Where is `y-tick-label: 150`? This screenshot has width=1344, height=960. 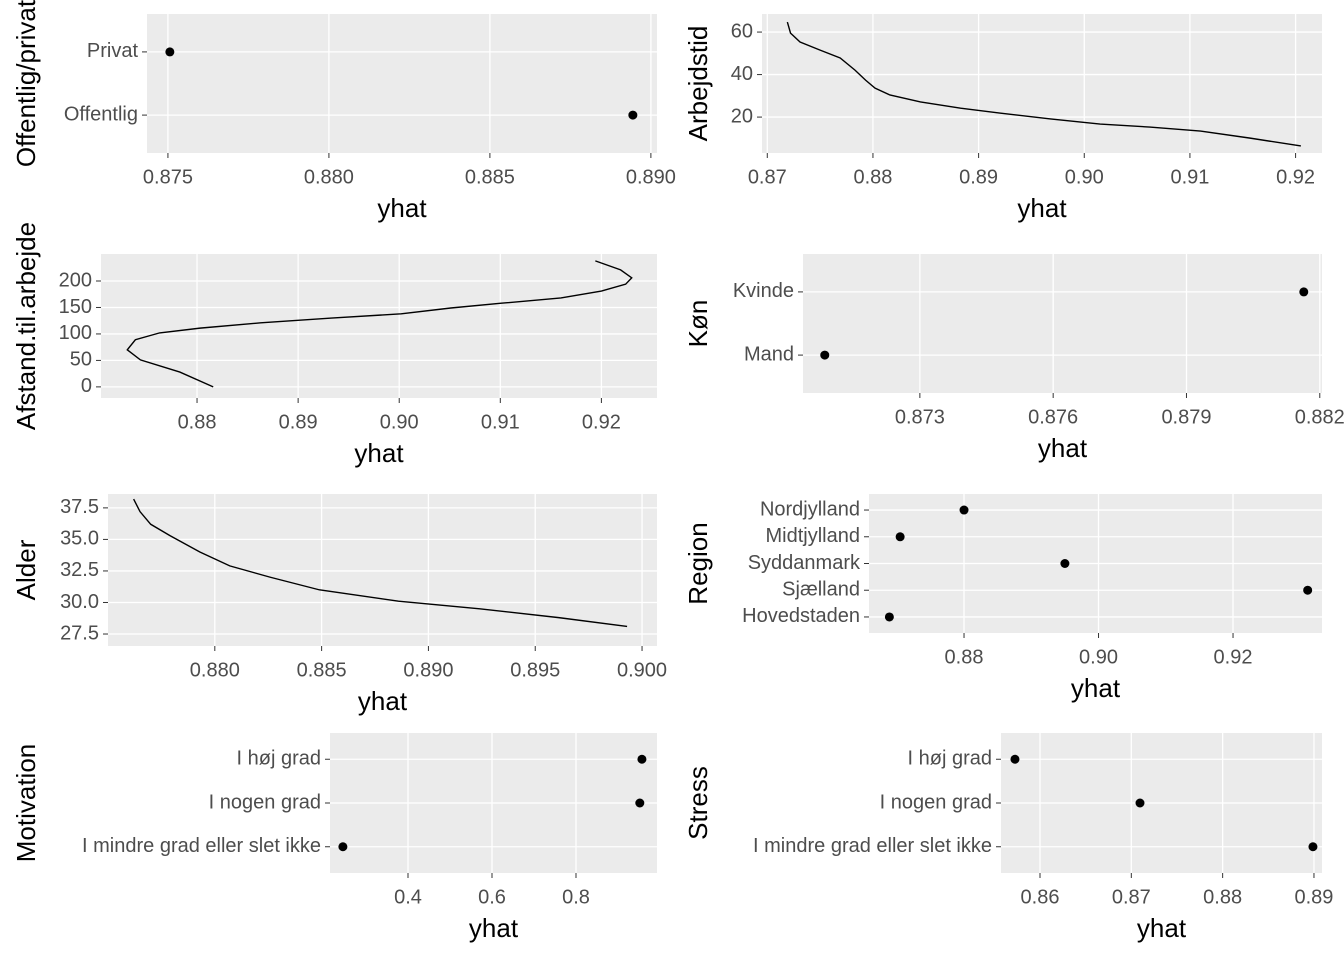
y-tick-label: 150 is located at coordinates (75, 307).